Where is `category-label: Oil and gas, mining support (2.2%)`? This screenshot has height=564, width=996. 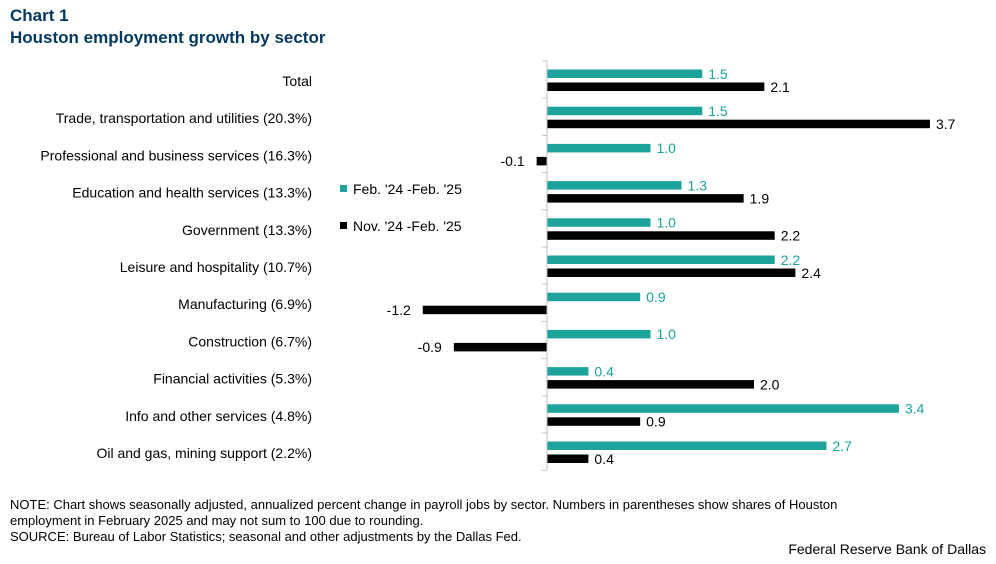
category-label: Oil and gas, mining support (2.2%) is located at coordinates (204, 453).